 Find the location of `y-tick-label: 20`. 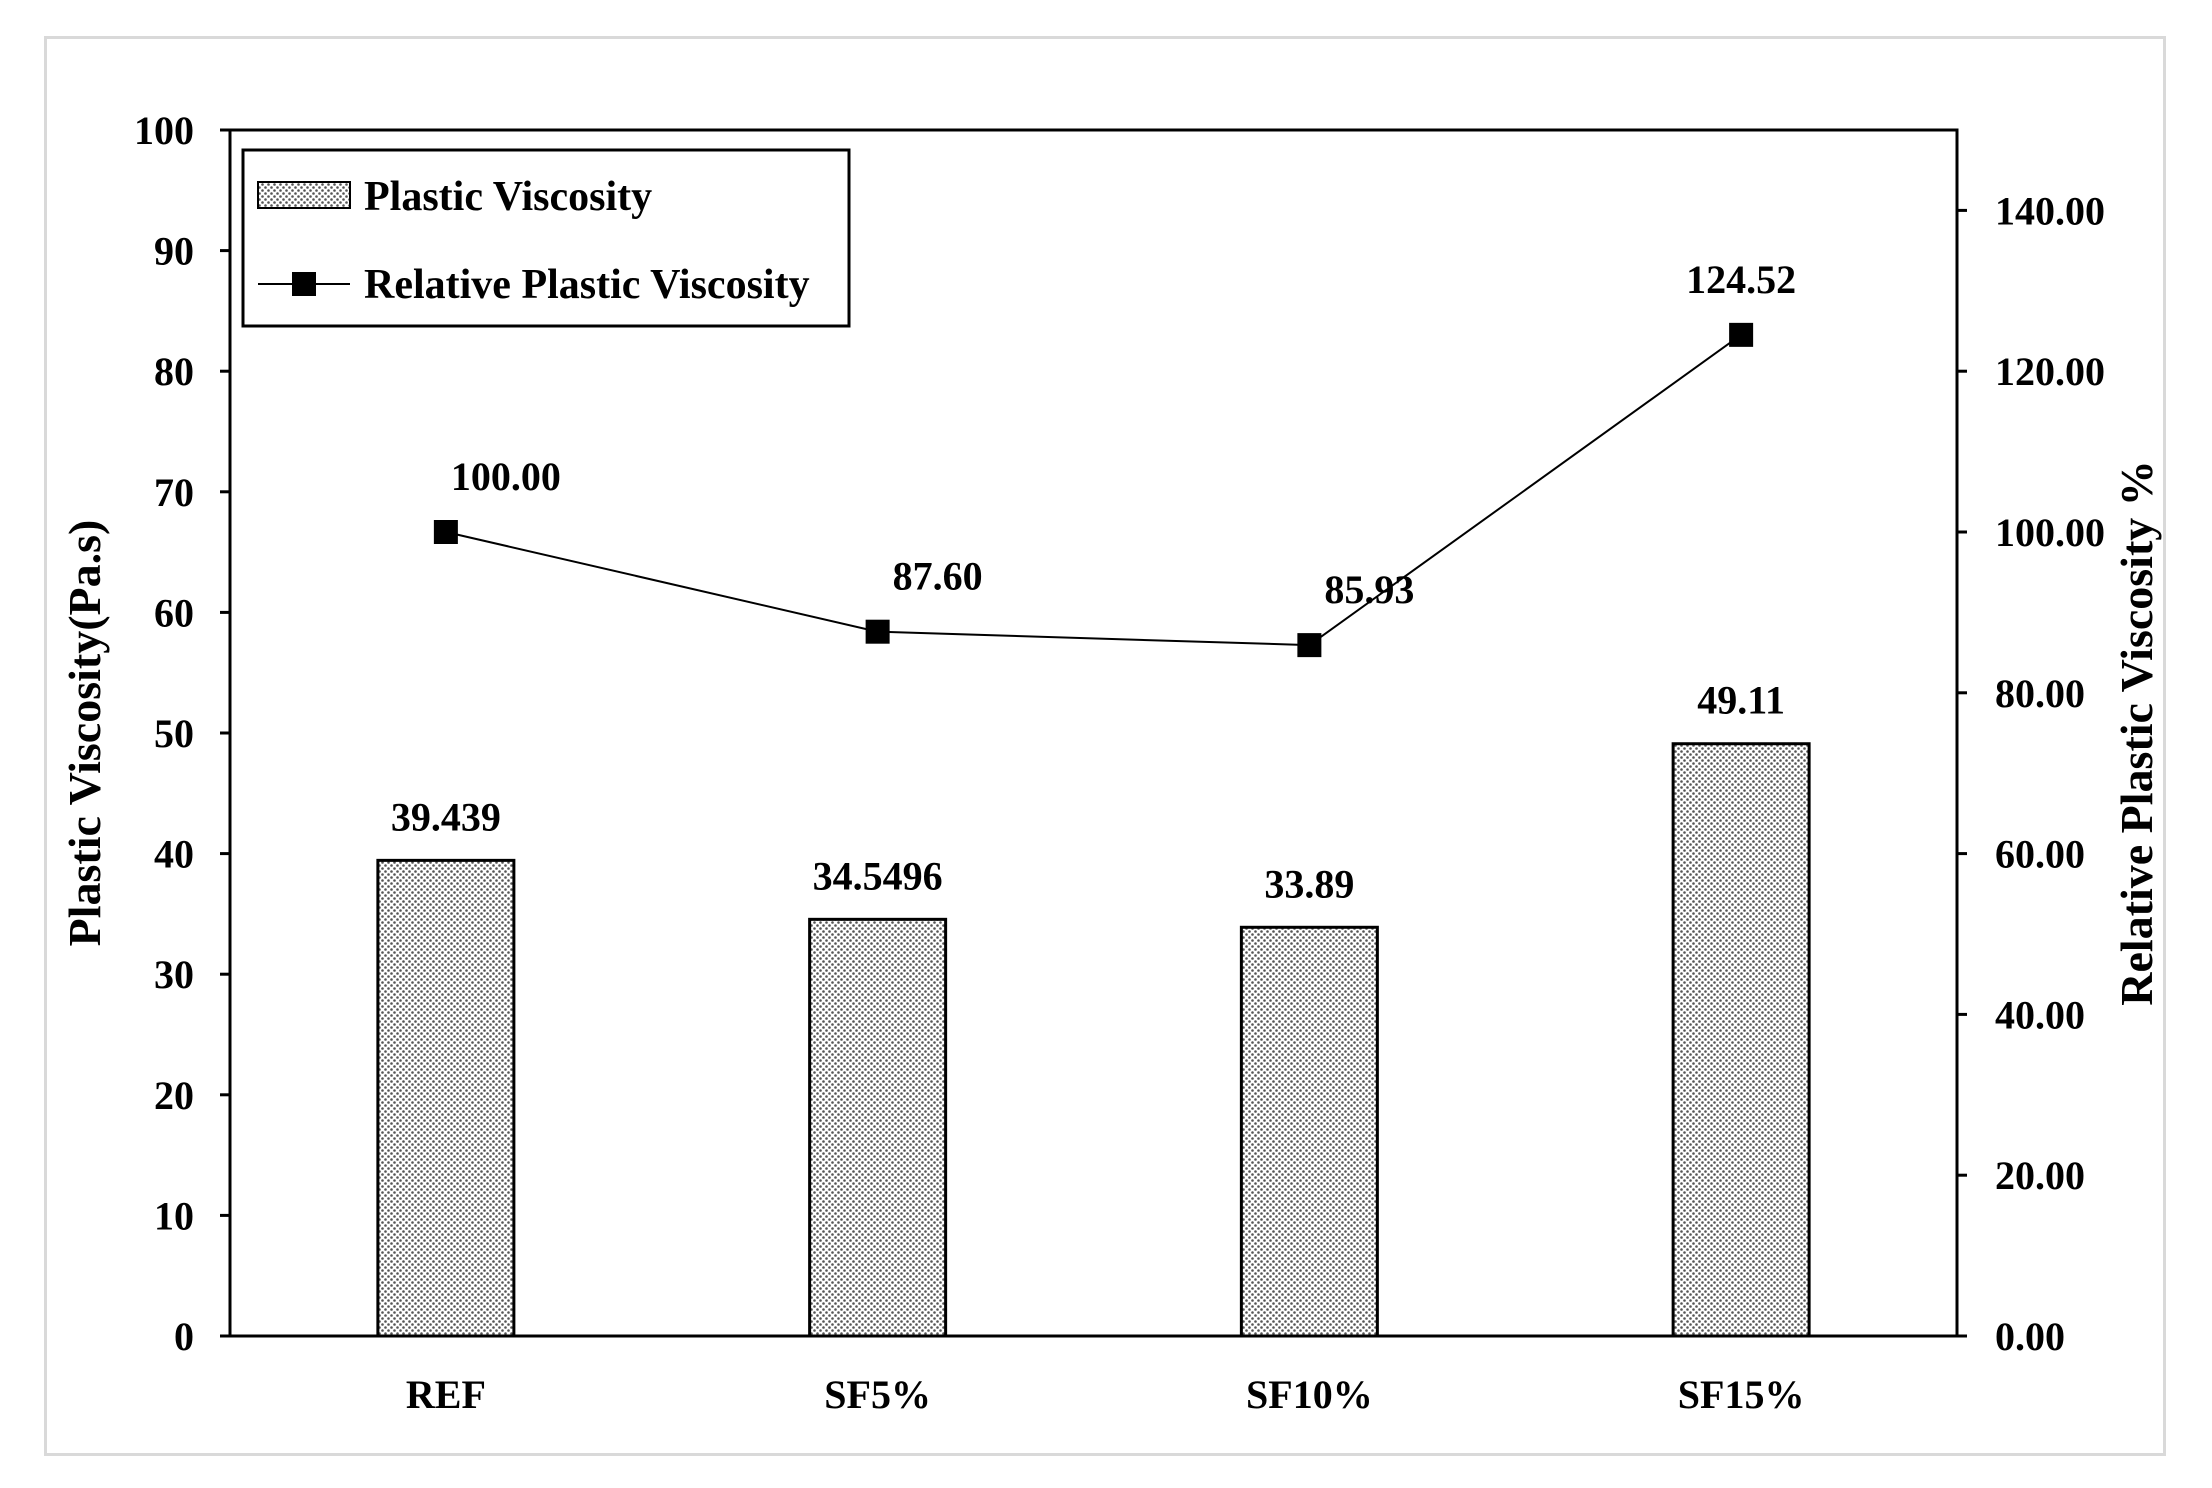

y-tick-label: 20 is located at coordinates (174, 1095).